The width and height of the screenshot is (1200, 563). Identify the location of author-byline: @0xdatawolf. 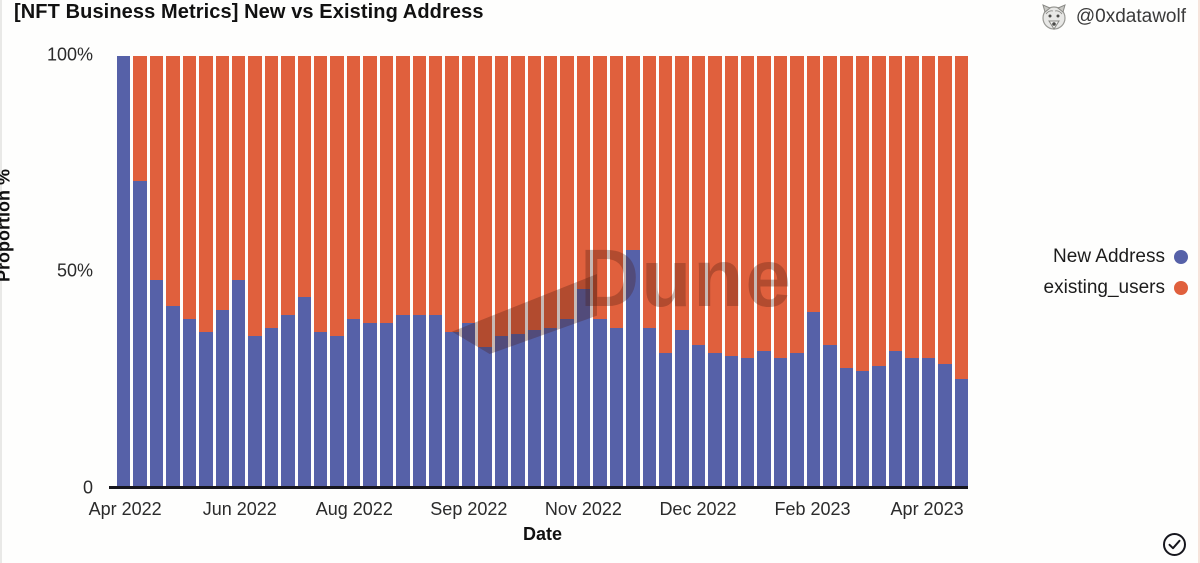
(1112, 17).